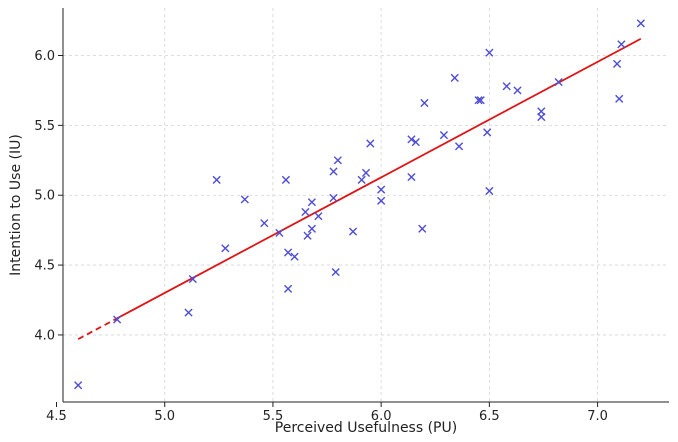  I want to click on x-tick-label: 5.5, so click(273, 416).